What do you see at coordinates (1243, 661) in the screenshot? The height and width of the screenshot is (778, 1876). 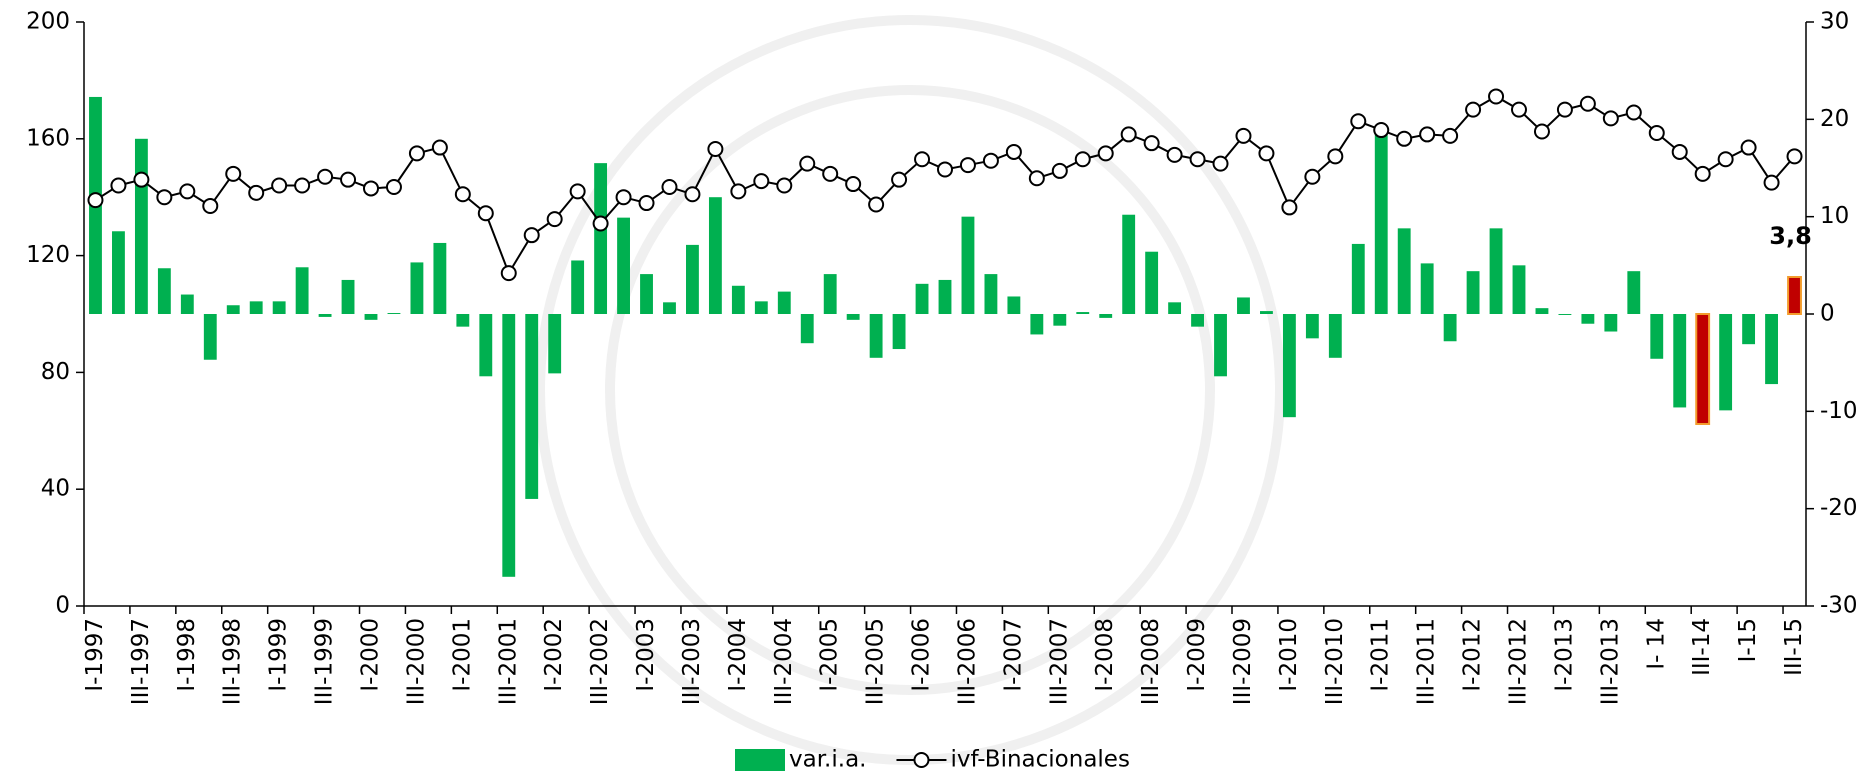 I see `x-tick-label: III-2009` at bounding box center [1243, 661].